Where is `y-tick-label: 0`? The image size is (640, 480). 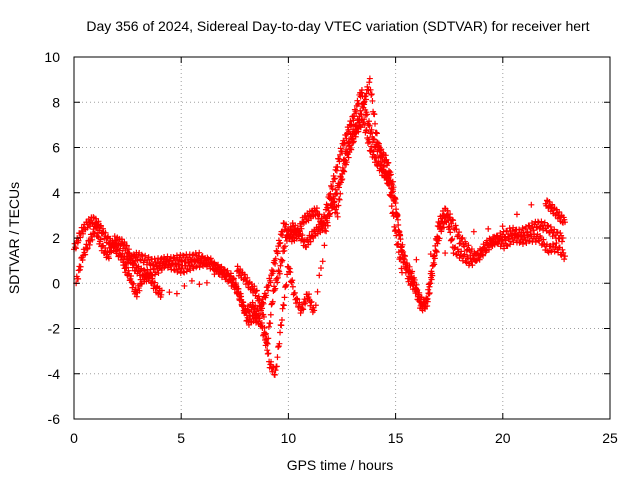
y-tick-label: 0 is located at coordinates (56, 283).